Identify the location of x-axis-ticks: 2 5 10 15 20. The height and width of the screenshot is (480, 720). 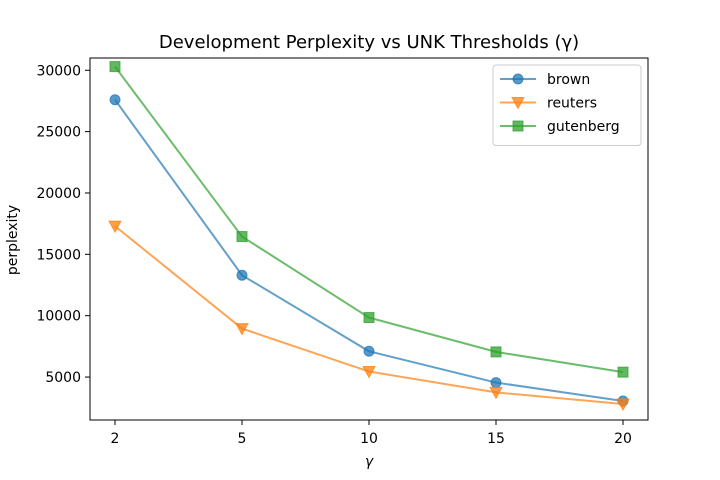
(371, 433).